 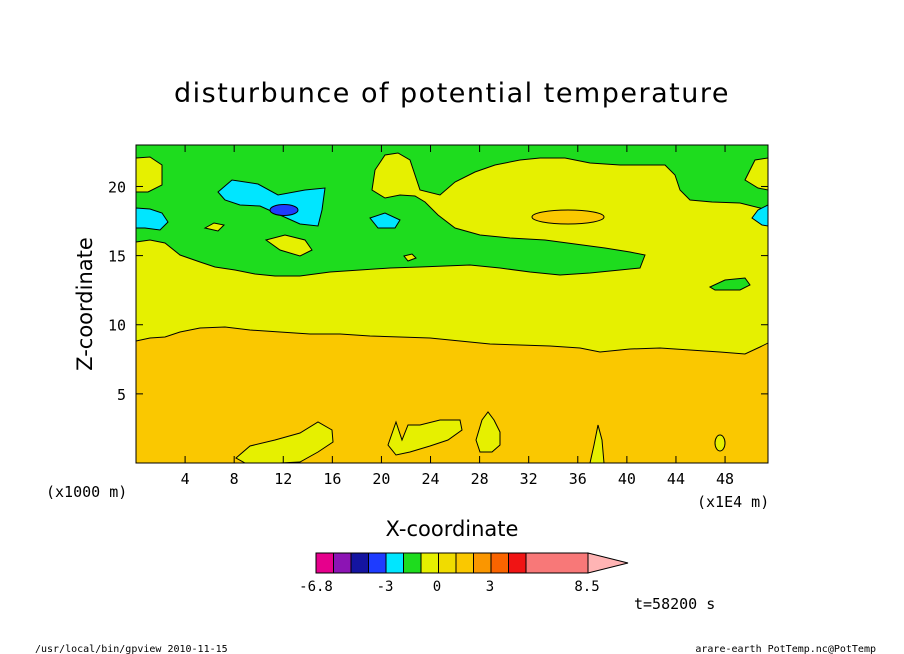 I want to click on x-tick-label: 28, so click(x=480, y=479).